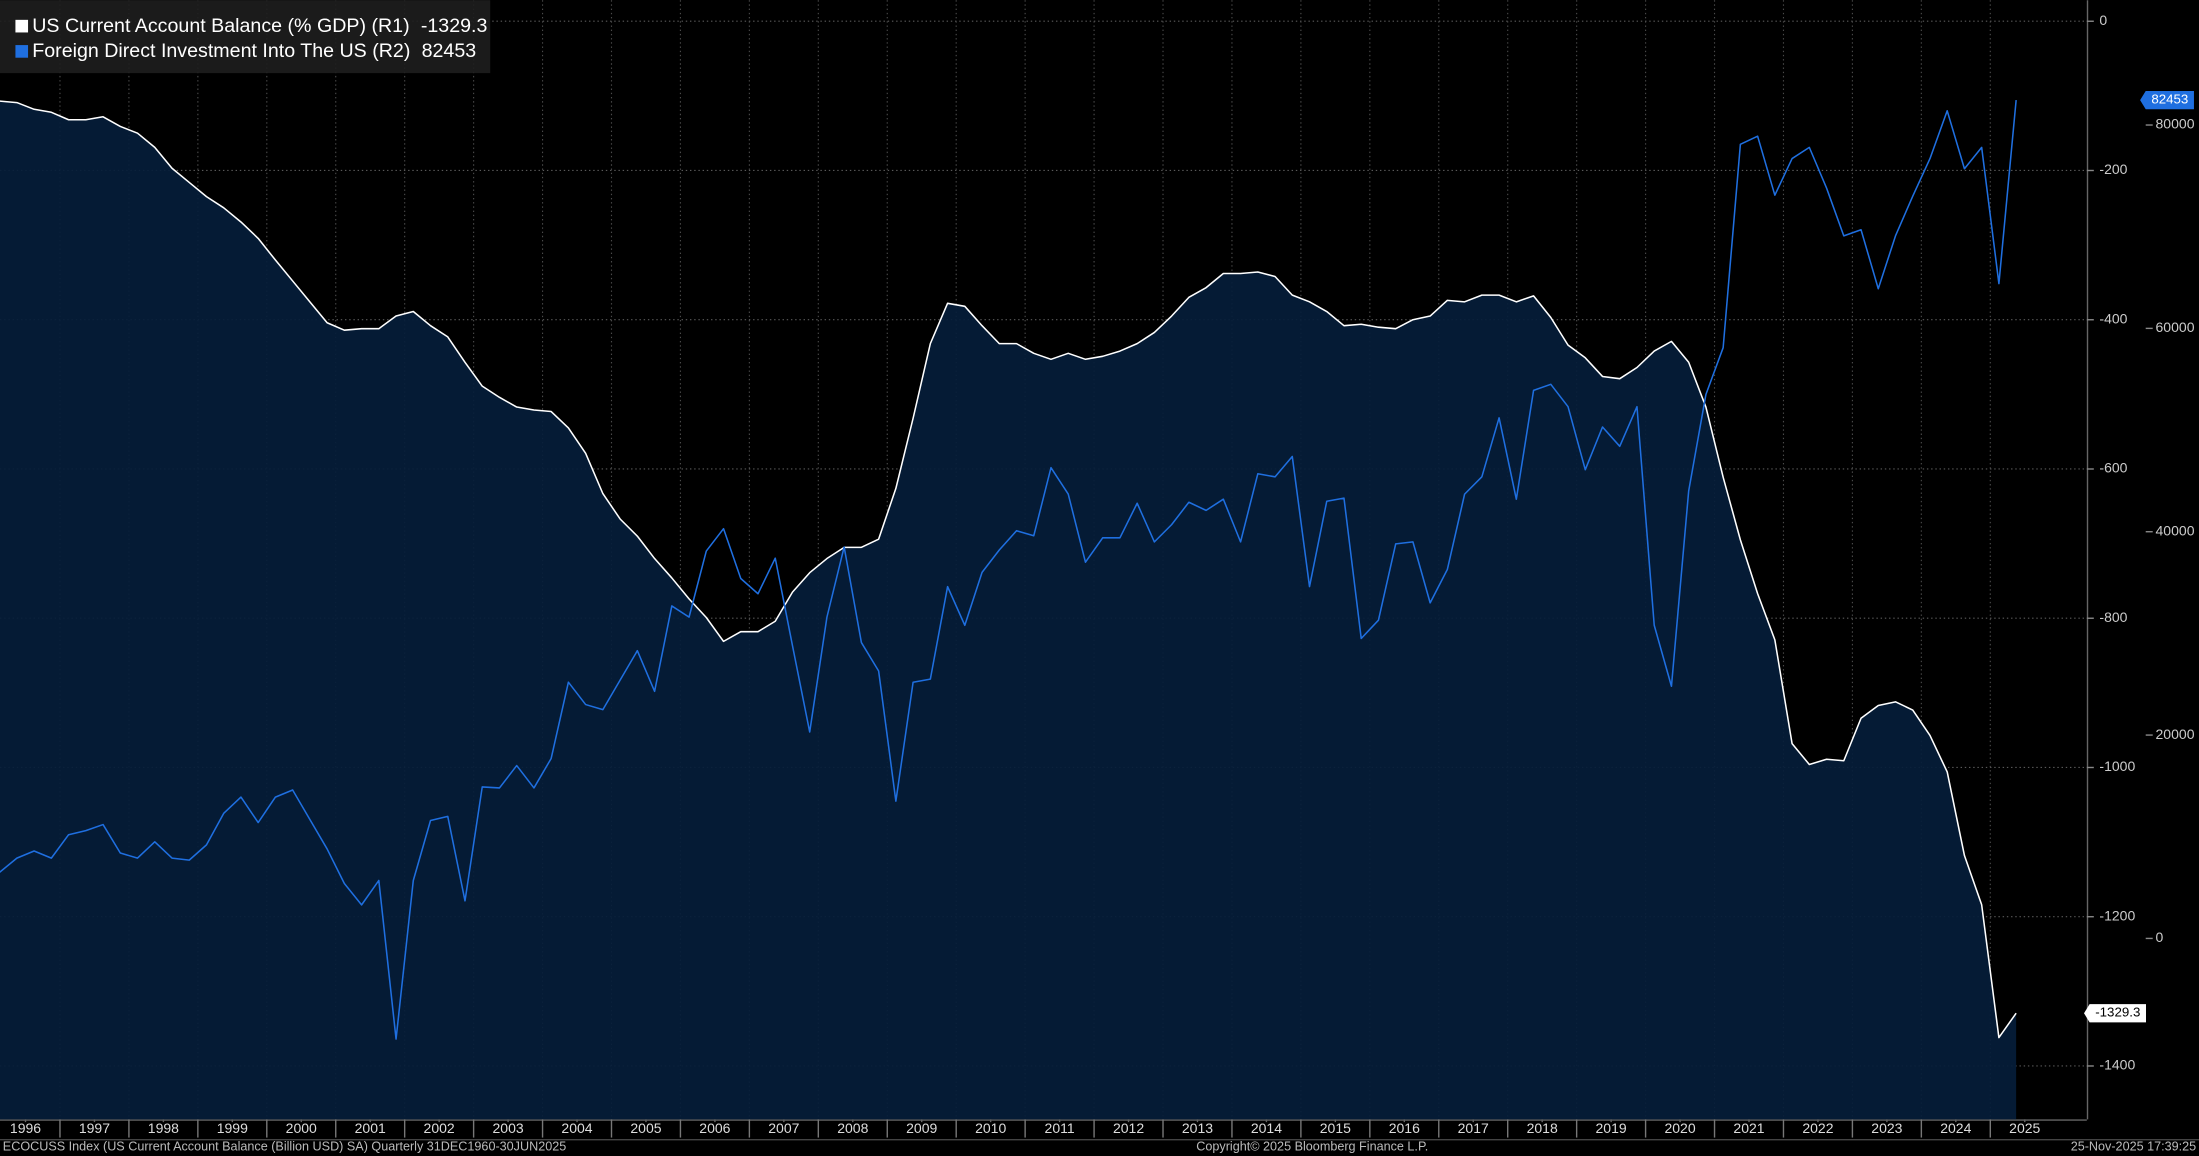 The height and width of the screenshot is (1156, 2199). What do you see at coordinates (2117, 766) in the screenshot?
I see `y-tick-label: -1000` at bounding box center [2117, 766].